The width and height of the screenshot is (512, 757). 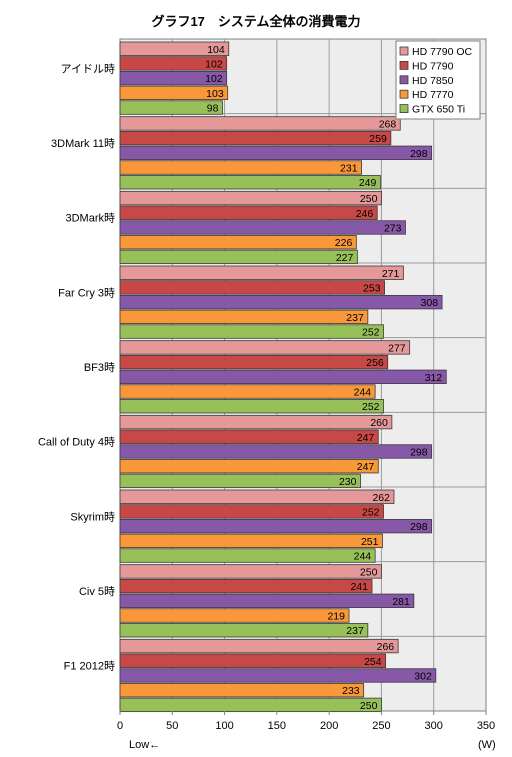 I want to click on bar-value-label: 241, so click(x=359, y=587).